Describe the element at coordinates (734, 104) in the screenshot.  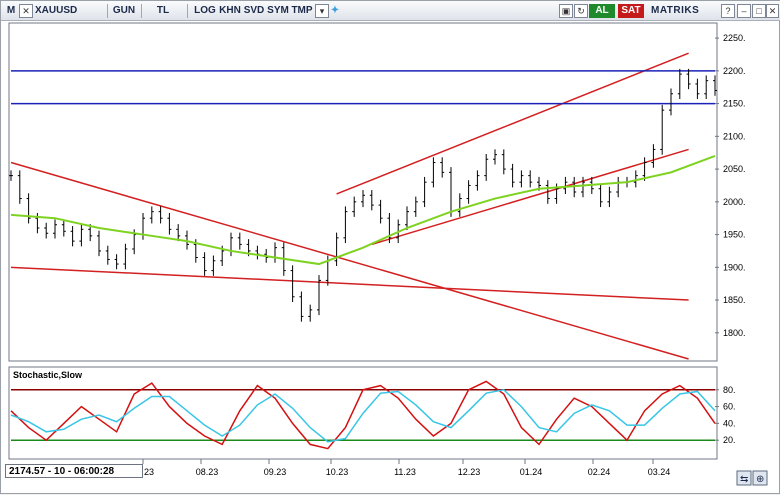
I see `price-tick-label: 2150.` at that location.